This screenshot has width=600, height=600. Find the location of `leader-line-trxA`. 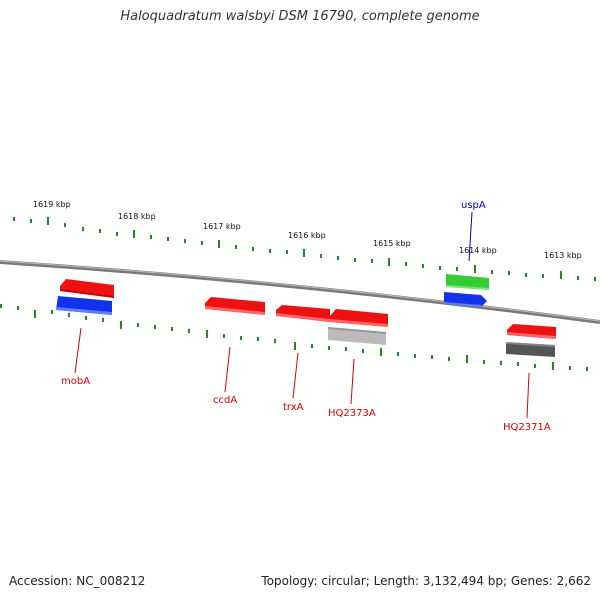

leader-line-trxA is located at coordinates (295, 375).